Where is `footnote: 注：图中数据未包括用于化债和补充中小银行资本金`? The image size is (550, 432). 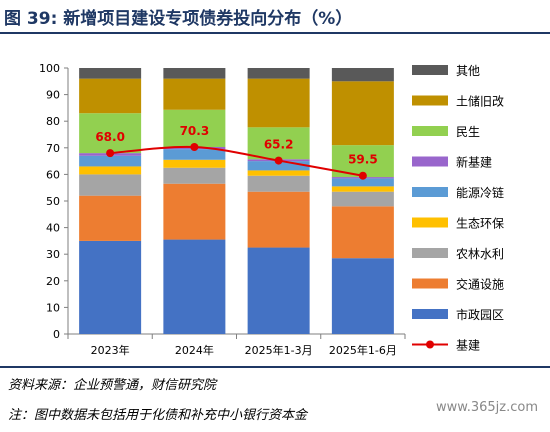 footnote: 注：图中数据未包括用于化债和补充中小银行资本金 is located at coordinates (158, 415).